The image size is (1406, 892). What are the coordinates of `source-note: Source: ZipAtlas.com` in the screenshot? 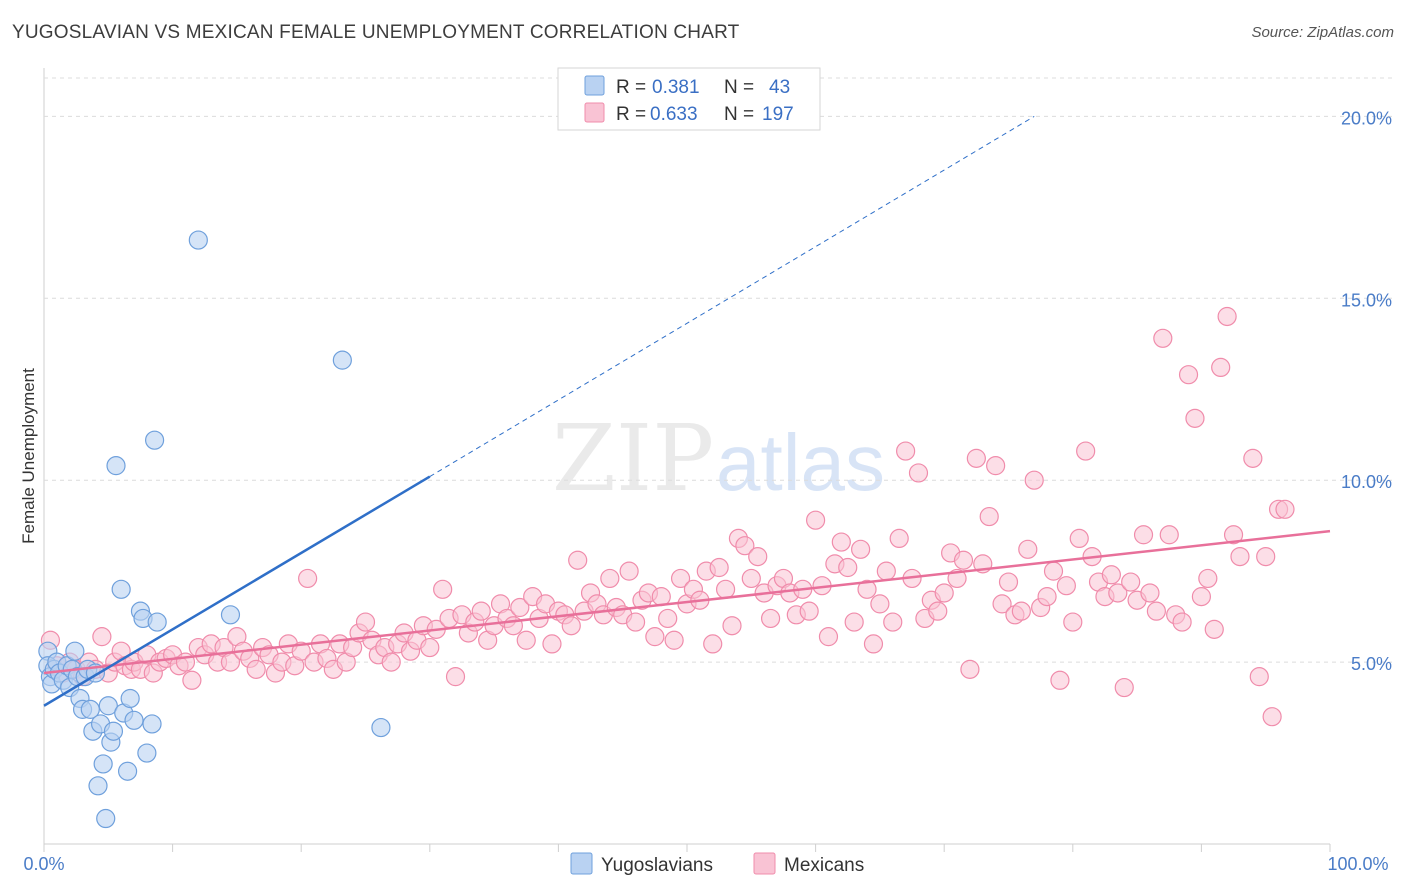 It's located at (1322, 32).